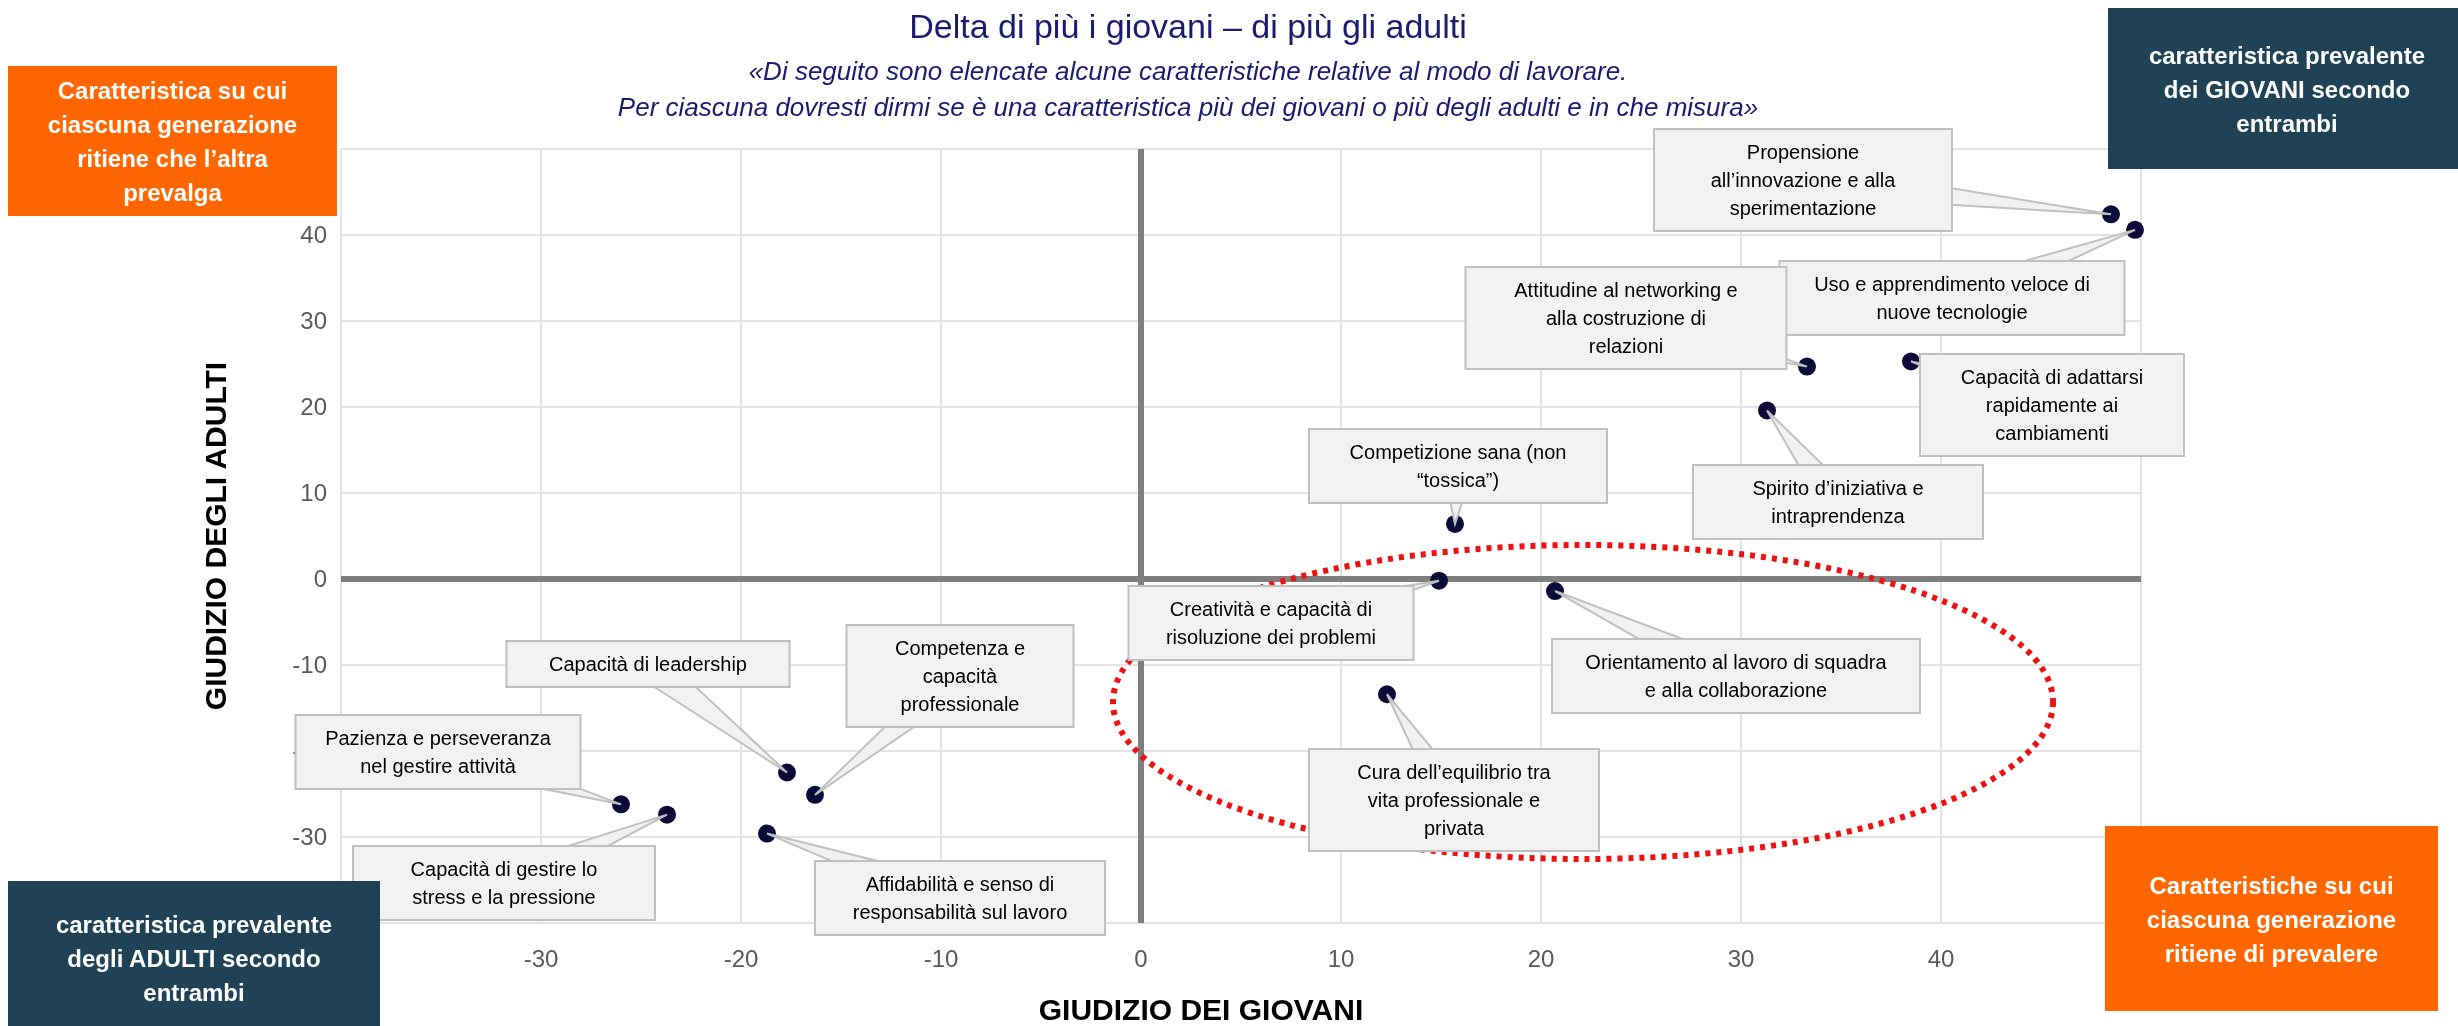 The height and width of the screenshot is (1026, 2458). What do you see at coordinates (960, 676) in the screenshot?
I see `annotation: Competenza e capacità professionale` at bounding box center [960, 676].